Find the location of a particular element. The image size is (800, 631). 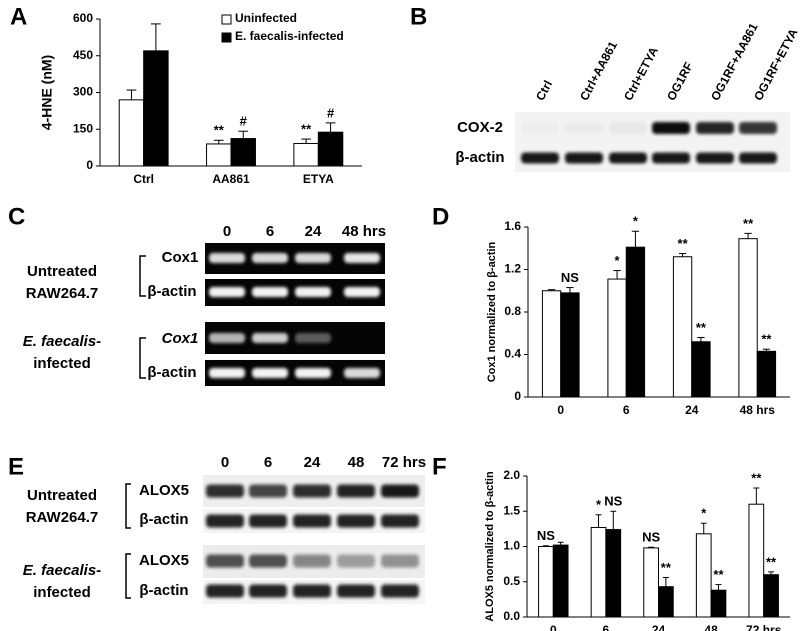

lane-label: Ctrl is located at coordinates (544, 90).